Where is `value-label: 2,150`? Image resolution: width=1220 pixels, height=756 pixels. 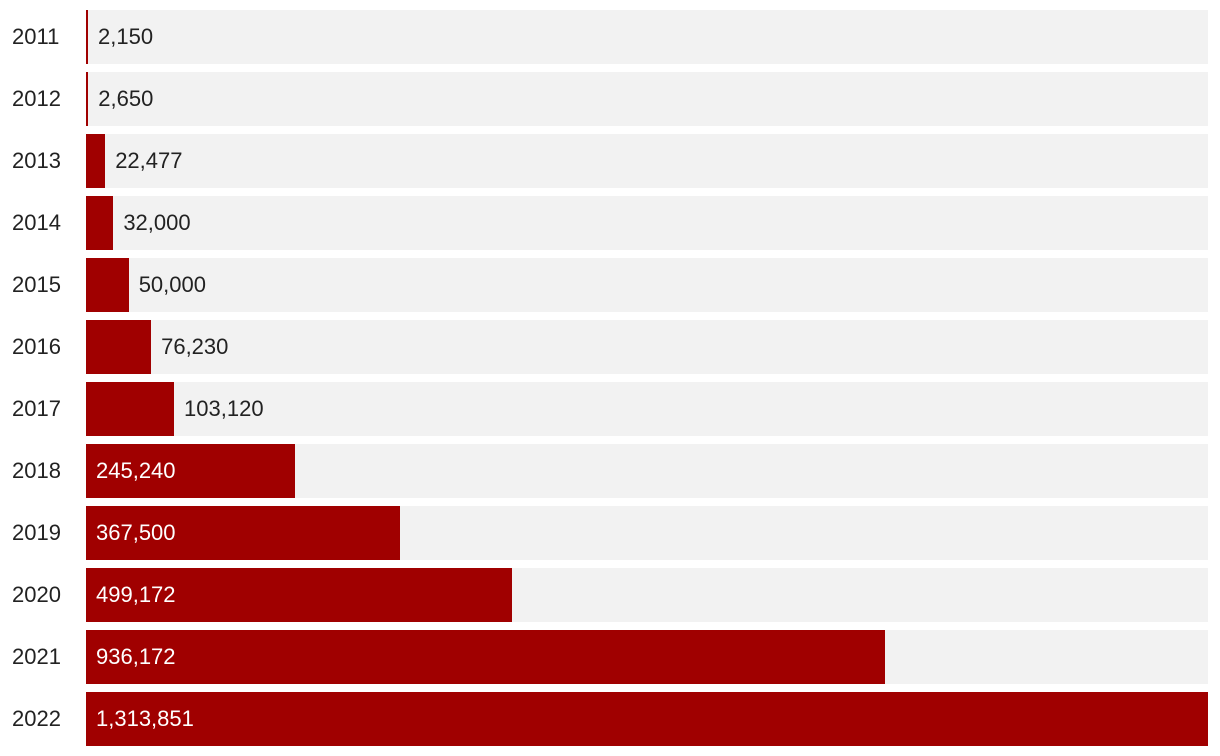
value-label: 2,150 is located at coordinates (126, 36).